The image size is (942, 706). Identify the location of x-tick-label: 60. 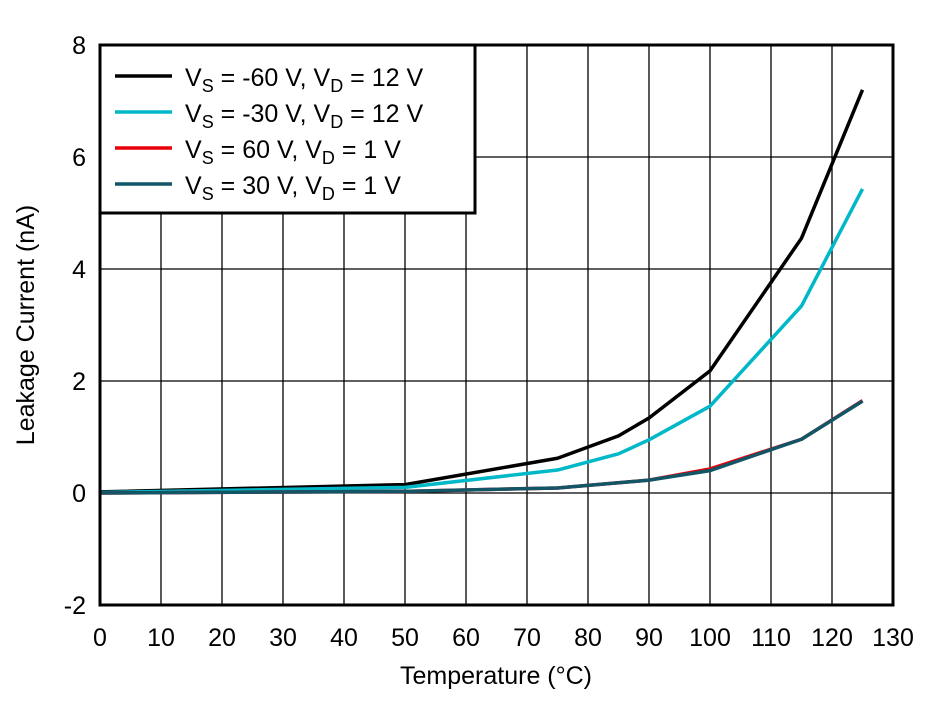
(466, 638).